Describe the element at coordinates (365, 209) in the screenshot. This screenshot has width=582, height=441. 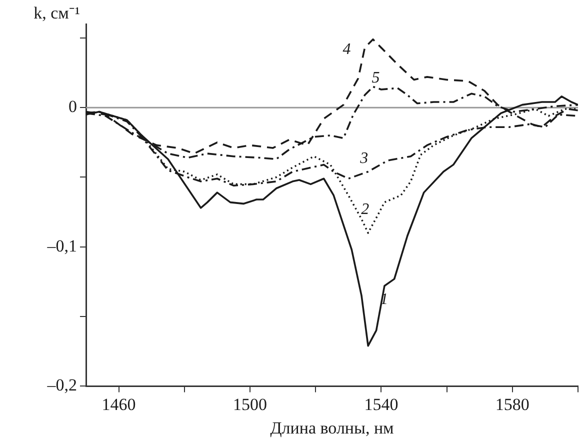
I see `series-label: 2` at that location.